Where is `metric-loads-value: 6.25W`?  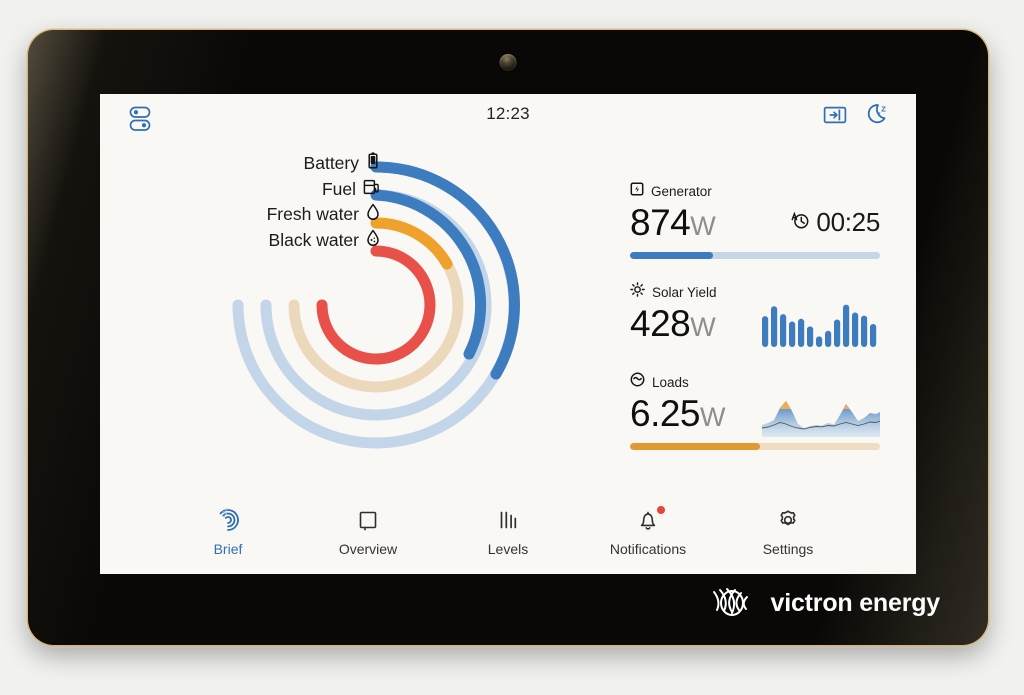
metric-loads-value: 6.25W is located at coordinates (678, 415).